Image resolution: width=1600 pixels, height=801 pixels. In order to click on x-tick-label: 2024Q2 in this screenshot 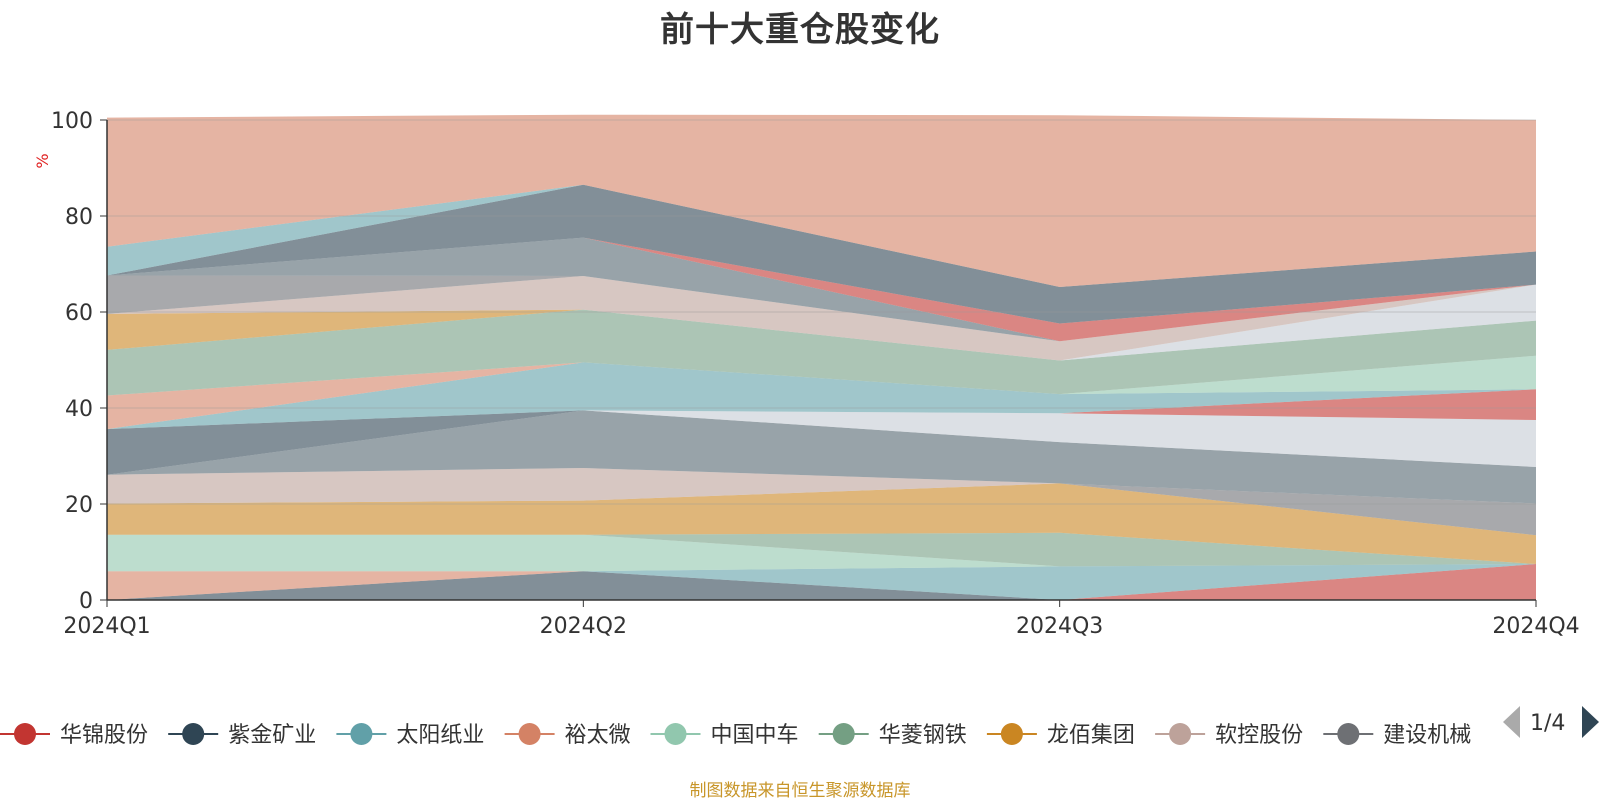, I will do `click(583, 626)`.